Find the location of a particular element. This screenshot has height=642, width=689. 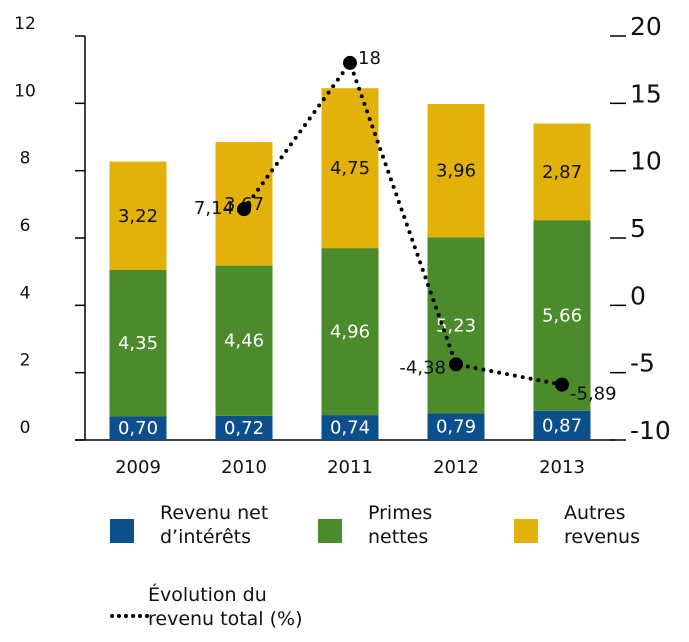

y2-tick-label: -10 is located at coordinates (650, 430).